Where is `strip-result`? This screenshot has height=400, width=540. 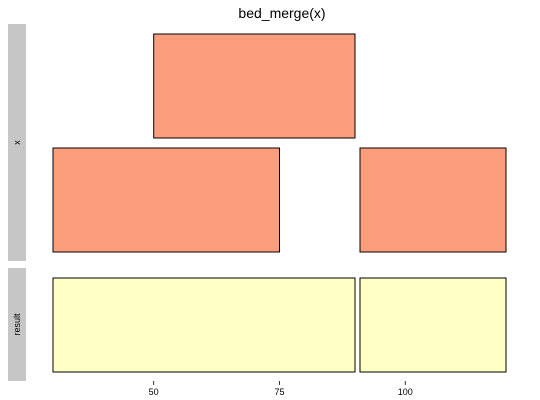
strip-result is located at coordinates (17, 324).